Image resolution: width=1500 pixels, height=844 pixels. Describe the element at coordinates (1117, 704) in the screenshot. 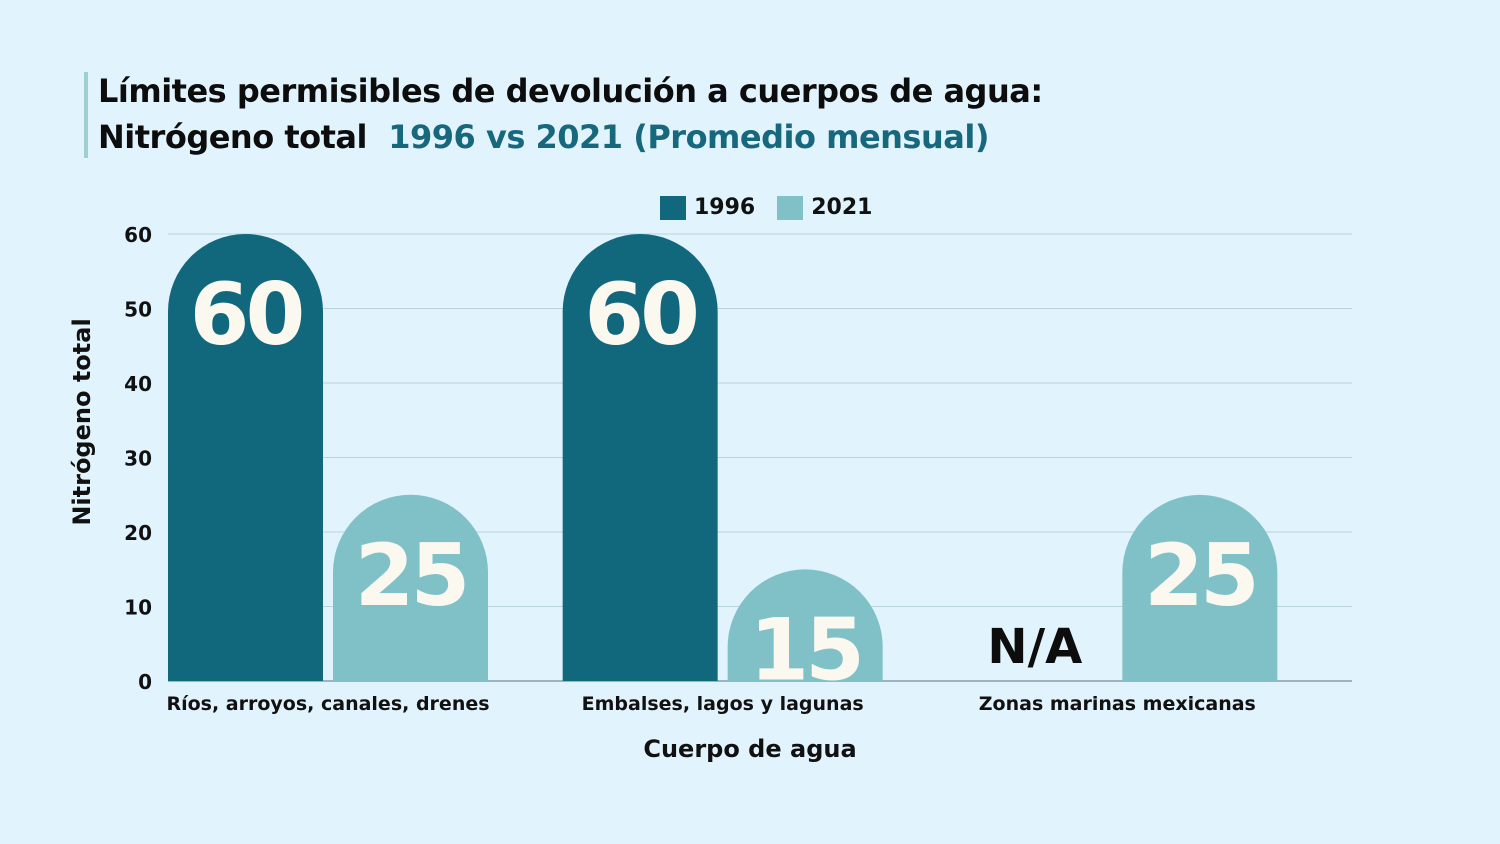

I see `x-tick-label: Zonas marinas mexicanas` at that location.